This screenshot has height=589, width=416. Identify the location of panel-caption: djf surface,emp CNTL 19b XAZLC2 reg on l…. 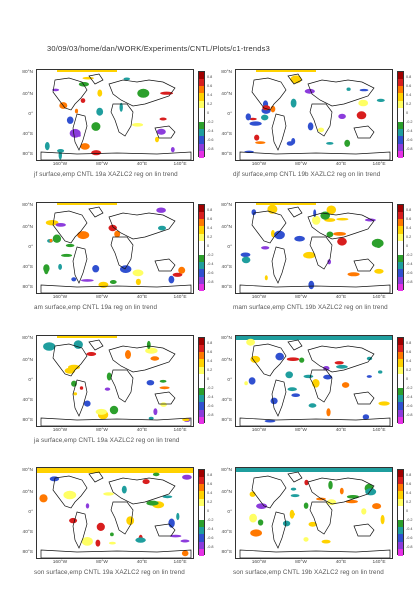
(307, 174).